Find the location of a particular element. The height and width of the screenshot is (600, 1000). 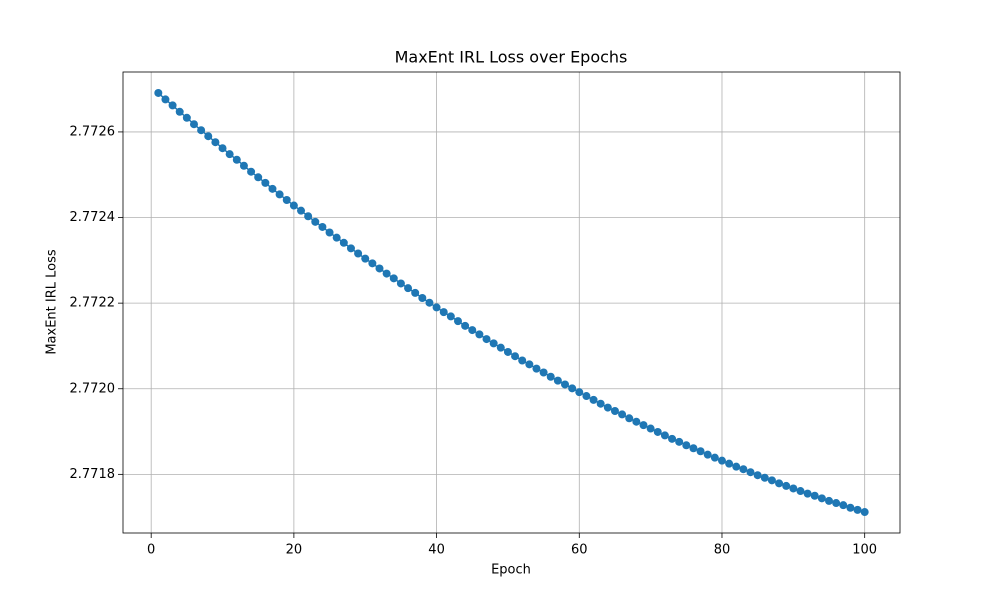

y-tick-label: 2.7720 is located at coordinates (93, 388).